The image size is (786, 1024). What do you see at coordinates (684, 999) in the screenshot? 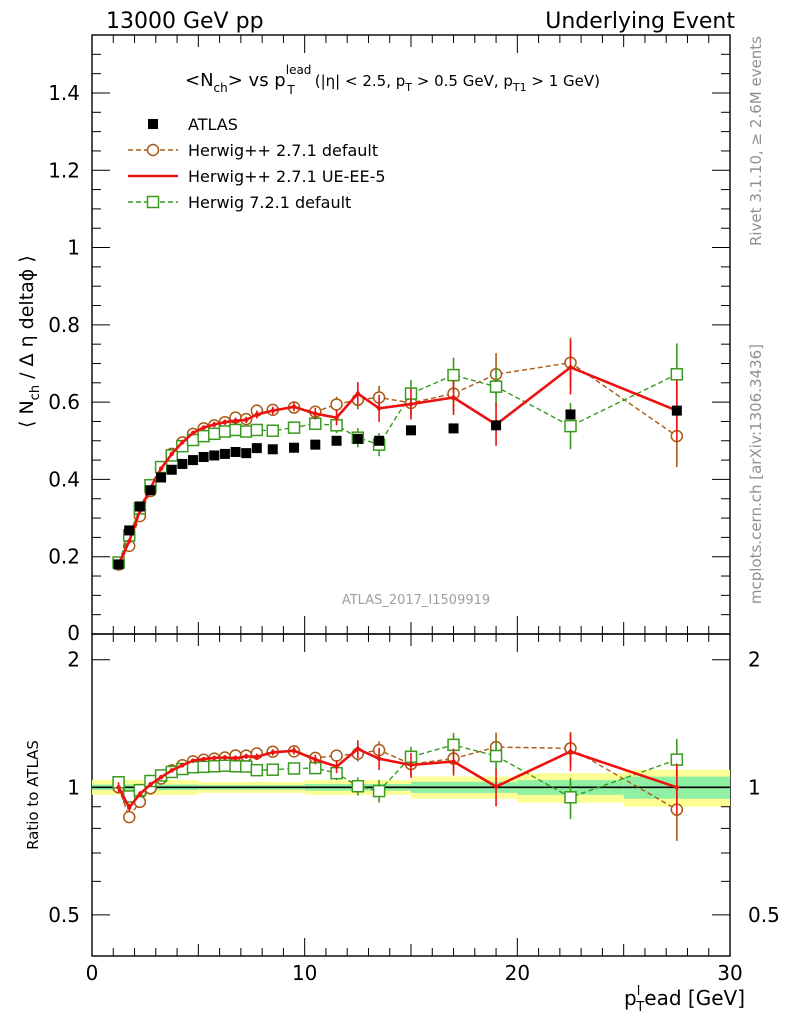
I see `x-axis-label: pl Tead [GeV]` at bounding box center [684, 999].